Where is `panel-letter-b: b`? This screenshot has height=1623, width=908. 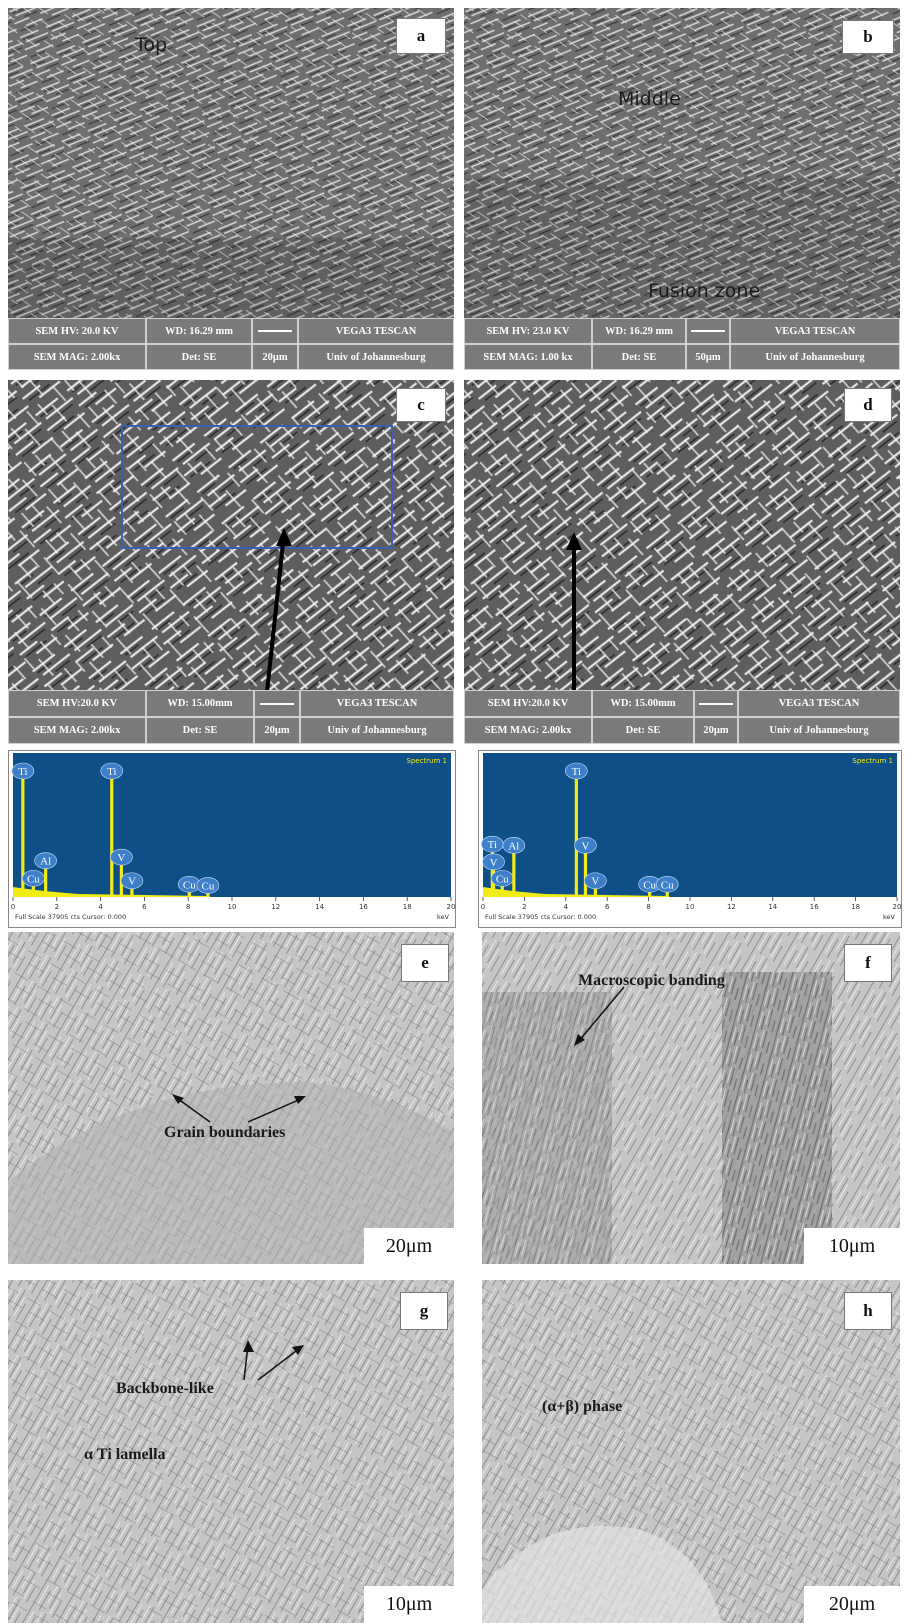
panel-letter-b: b is located at coordinates (868, 37).